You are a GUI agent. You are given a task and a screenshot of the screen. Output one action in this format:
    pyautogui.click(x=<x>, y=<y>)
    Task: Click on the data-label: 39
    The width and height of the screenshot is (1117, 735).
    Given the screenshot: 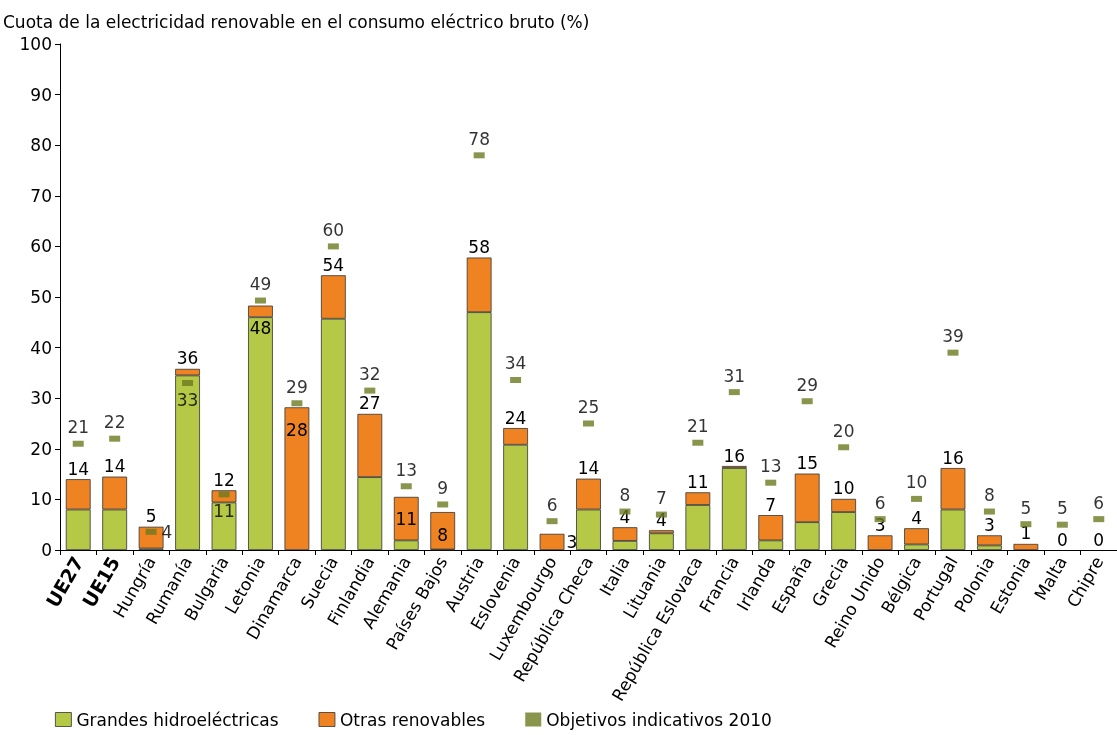 What is the action you would take?
    pyautogui.click(x=953, y=336)
    